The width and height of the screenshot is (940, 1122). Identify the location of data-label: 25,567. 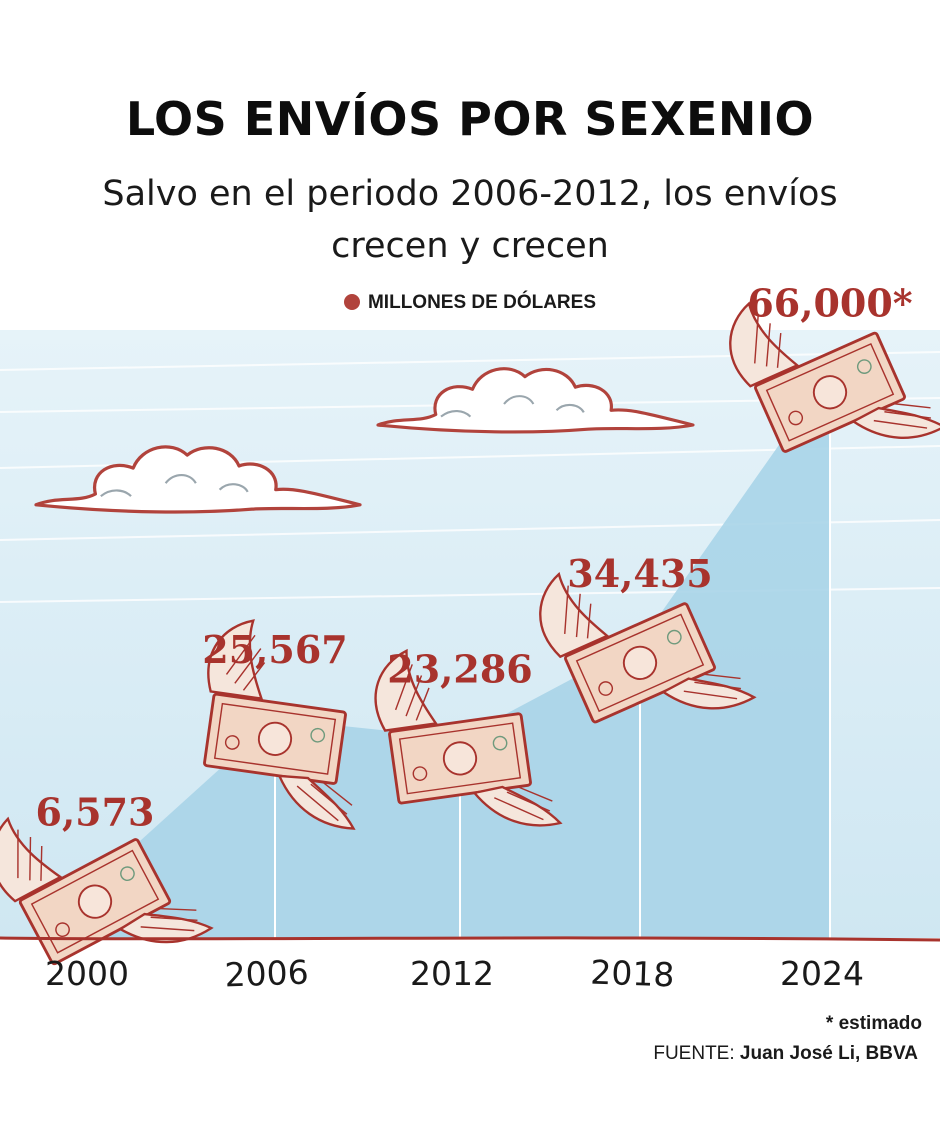
(274, 649).